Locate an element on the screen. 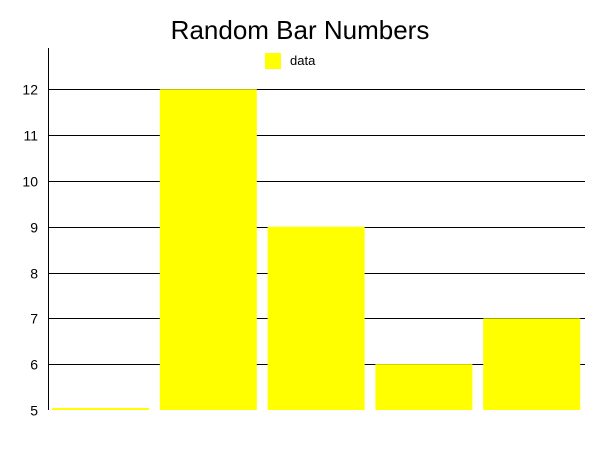 This screenshot has height=450, width=600. chart-title: Random Bar Numbers is located at coordinates (300, 30).